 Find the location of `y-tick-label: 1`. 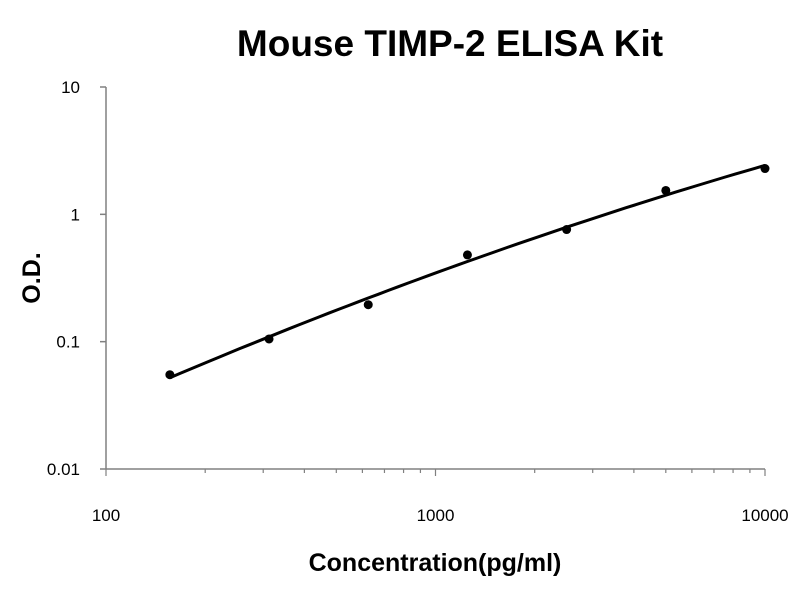

y-tick-label: 1 is located at coordinates (75, 214).